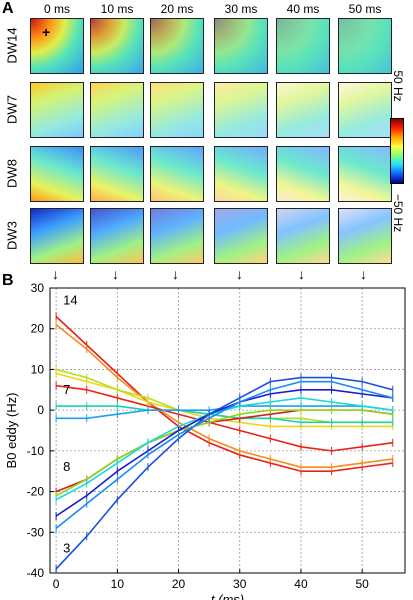  Describe the element at coordinates (40, 410) in the screenshot. I see `y-tick-label: 0` at that location.